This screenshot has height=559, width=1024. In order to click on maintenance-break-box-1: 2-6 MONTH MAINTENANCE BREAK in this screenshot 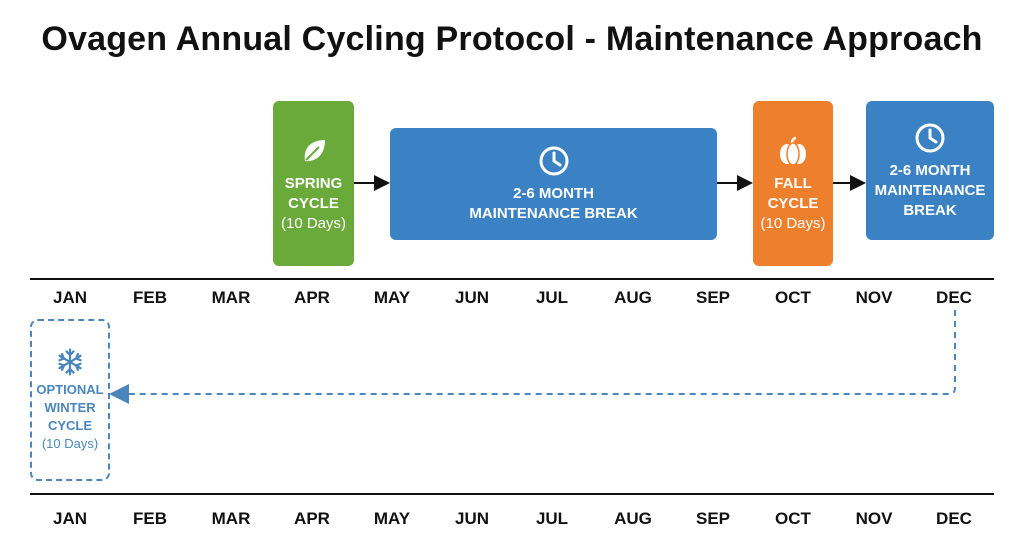, I will do `click(553, 184)`.